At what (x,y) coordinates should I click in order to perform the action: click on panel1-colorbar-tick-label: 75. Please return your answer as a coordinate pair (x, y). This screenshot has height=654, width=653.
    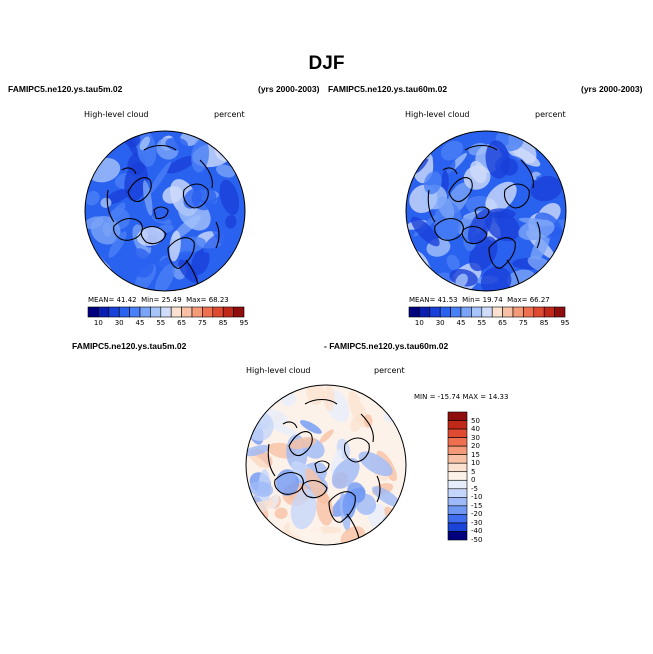
    Looking at the image, I should click on (202, 323).